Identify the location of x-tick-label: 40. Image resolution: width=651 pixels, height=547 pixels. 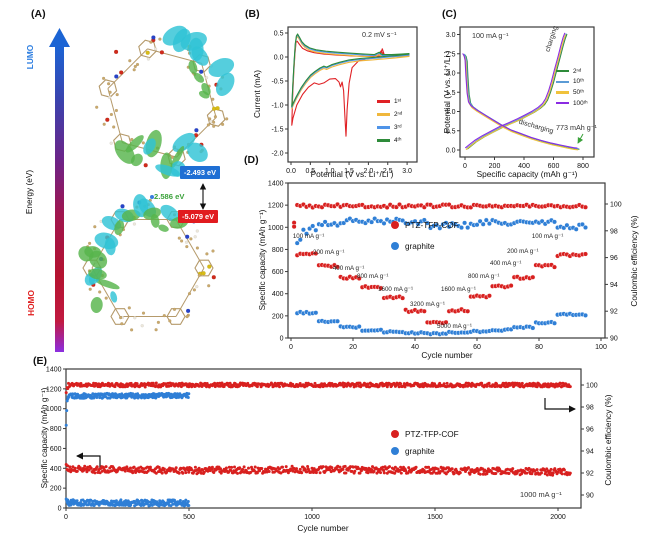
(415, 347).